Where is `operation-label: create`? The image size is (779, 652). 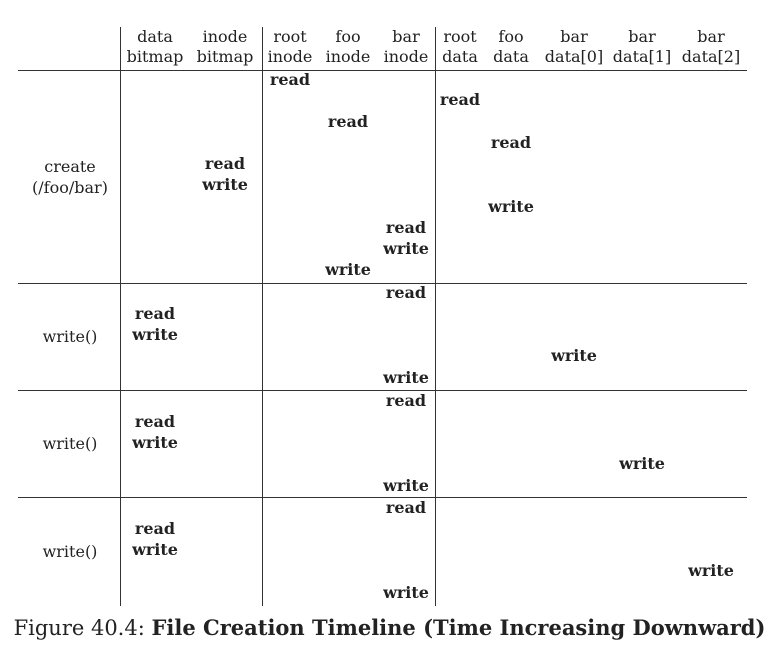
operation-label: create is located at coordinates (70, 166).